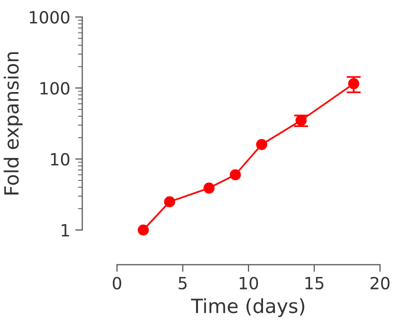 The image size is (400, 320). What do you see at coordinates (60, 159) in the screenshot?
I see `y-tick-label: 10` at bounding box center [60, 159].